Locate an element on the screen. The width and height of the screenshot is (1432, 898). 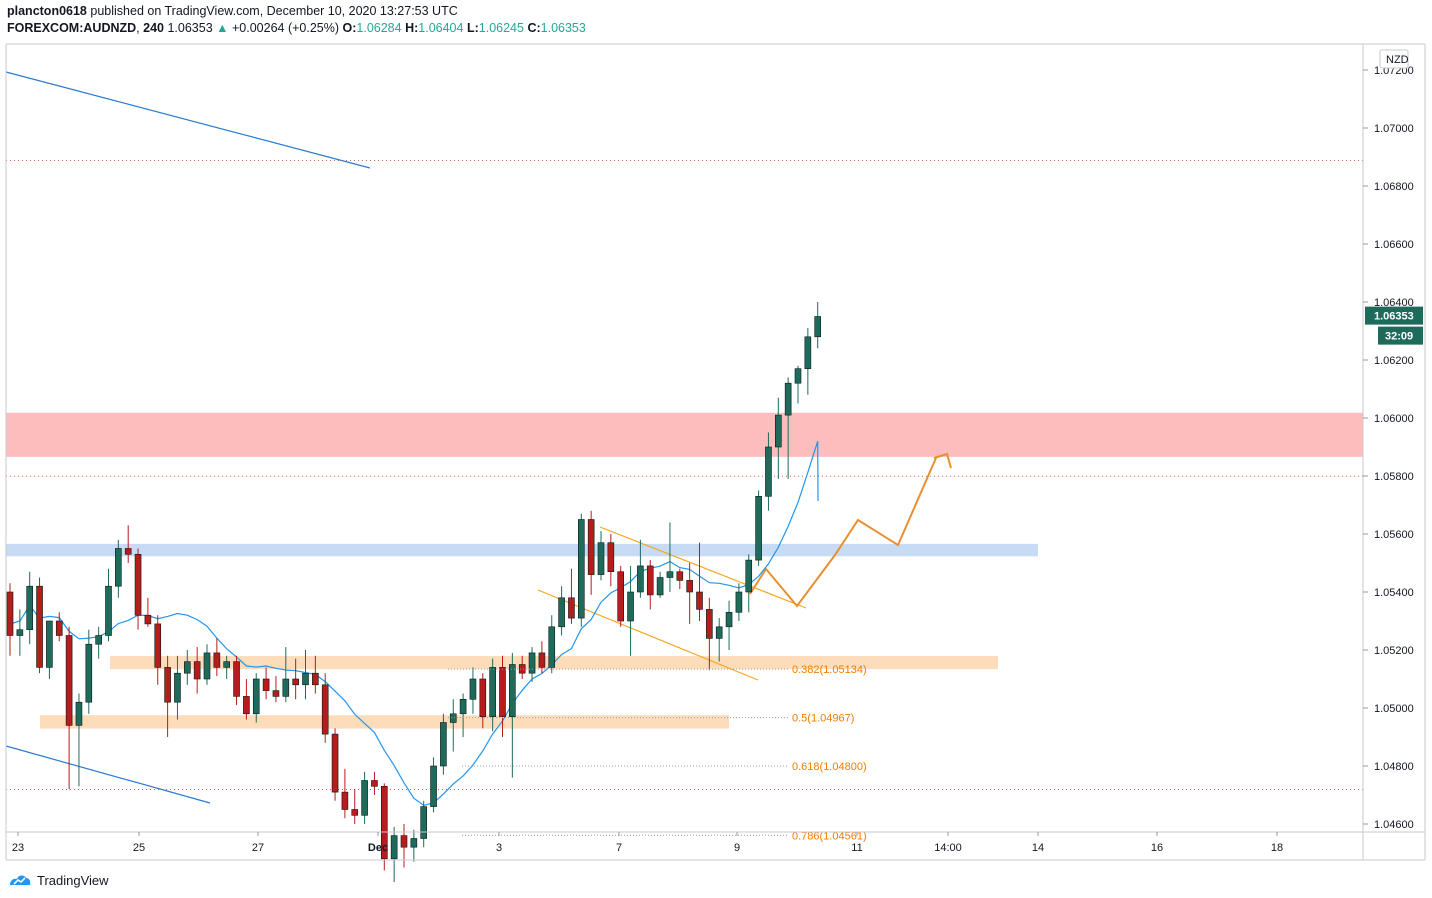
price-tick-label: 1.04600 is located at coordinates (1394, 825).